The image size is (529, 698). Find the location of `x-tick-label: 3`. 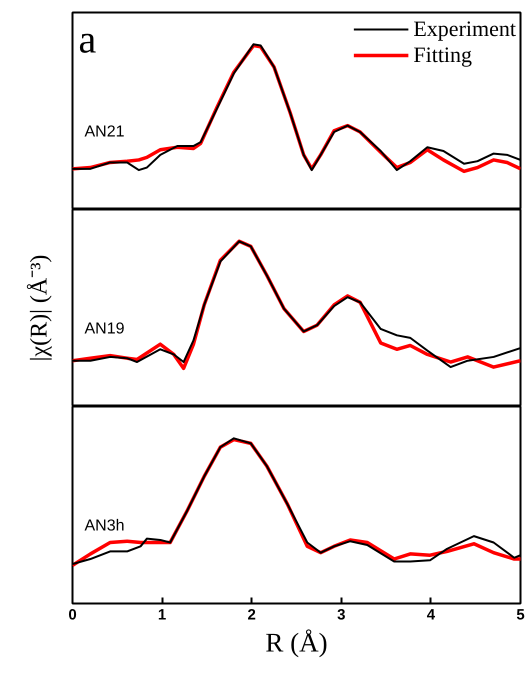

x-tick-label: 3 is located at coordinates (341, 615).